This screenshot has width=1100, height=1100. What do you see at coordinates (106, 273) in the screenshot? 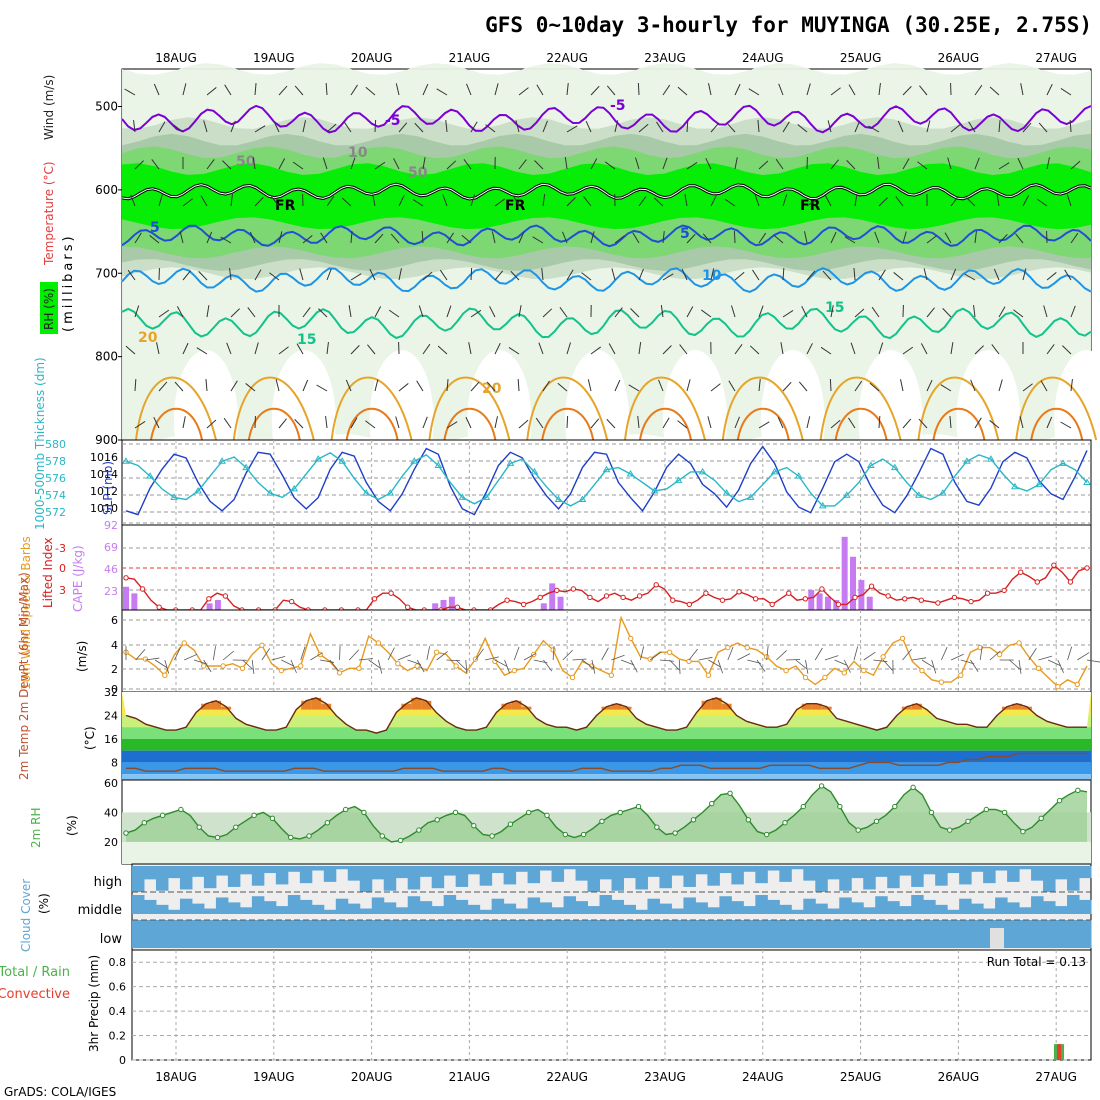
I see `pressure-tick: 700` at bounding box center [106, 273].